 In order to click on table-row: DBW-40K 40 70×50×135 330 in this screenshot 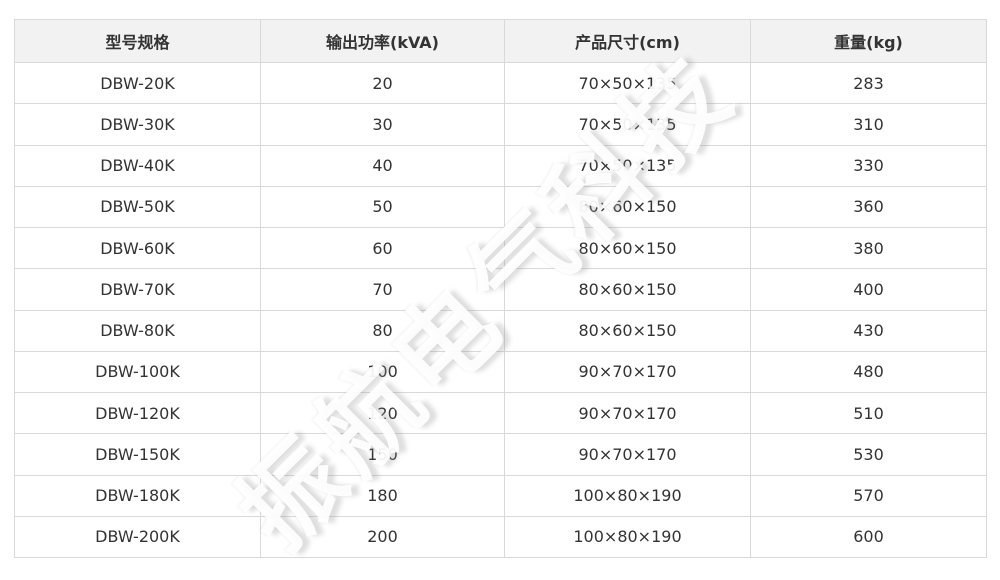, I will do `click(500, 165)`.